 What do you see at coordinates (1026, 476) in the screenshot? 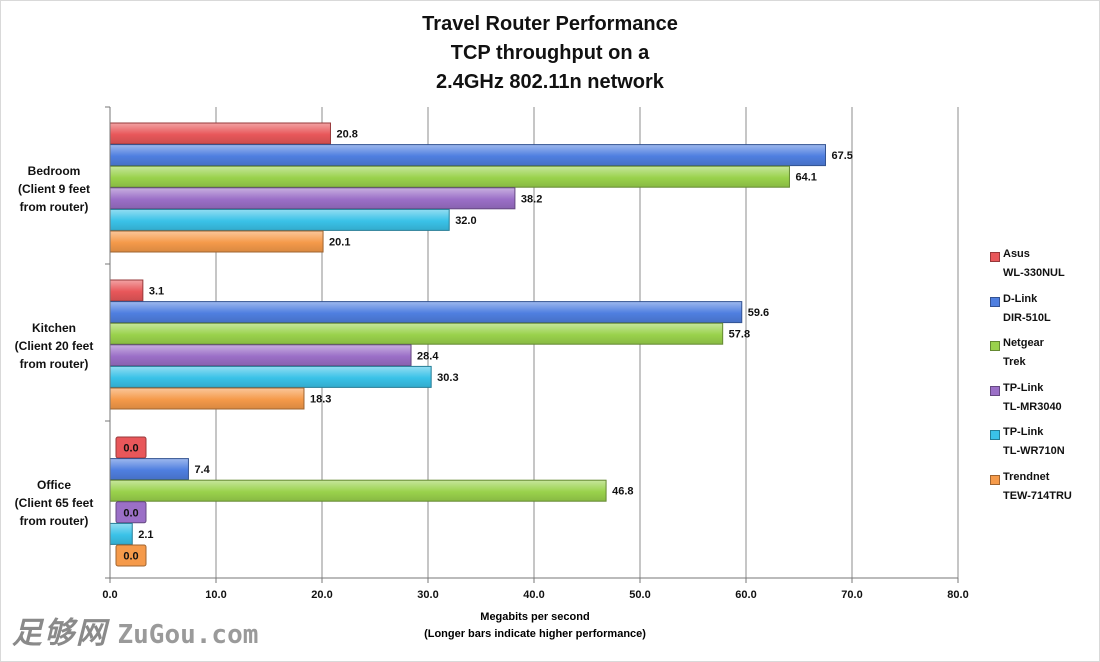
I see `legend-label-line: Trendnet` at bounding box center [1026, 476].